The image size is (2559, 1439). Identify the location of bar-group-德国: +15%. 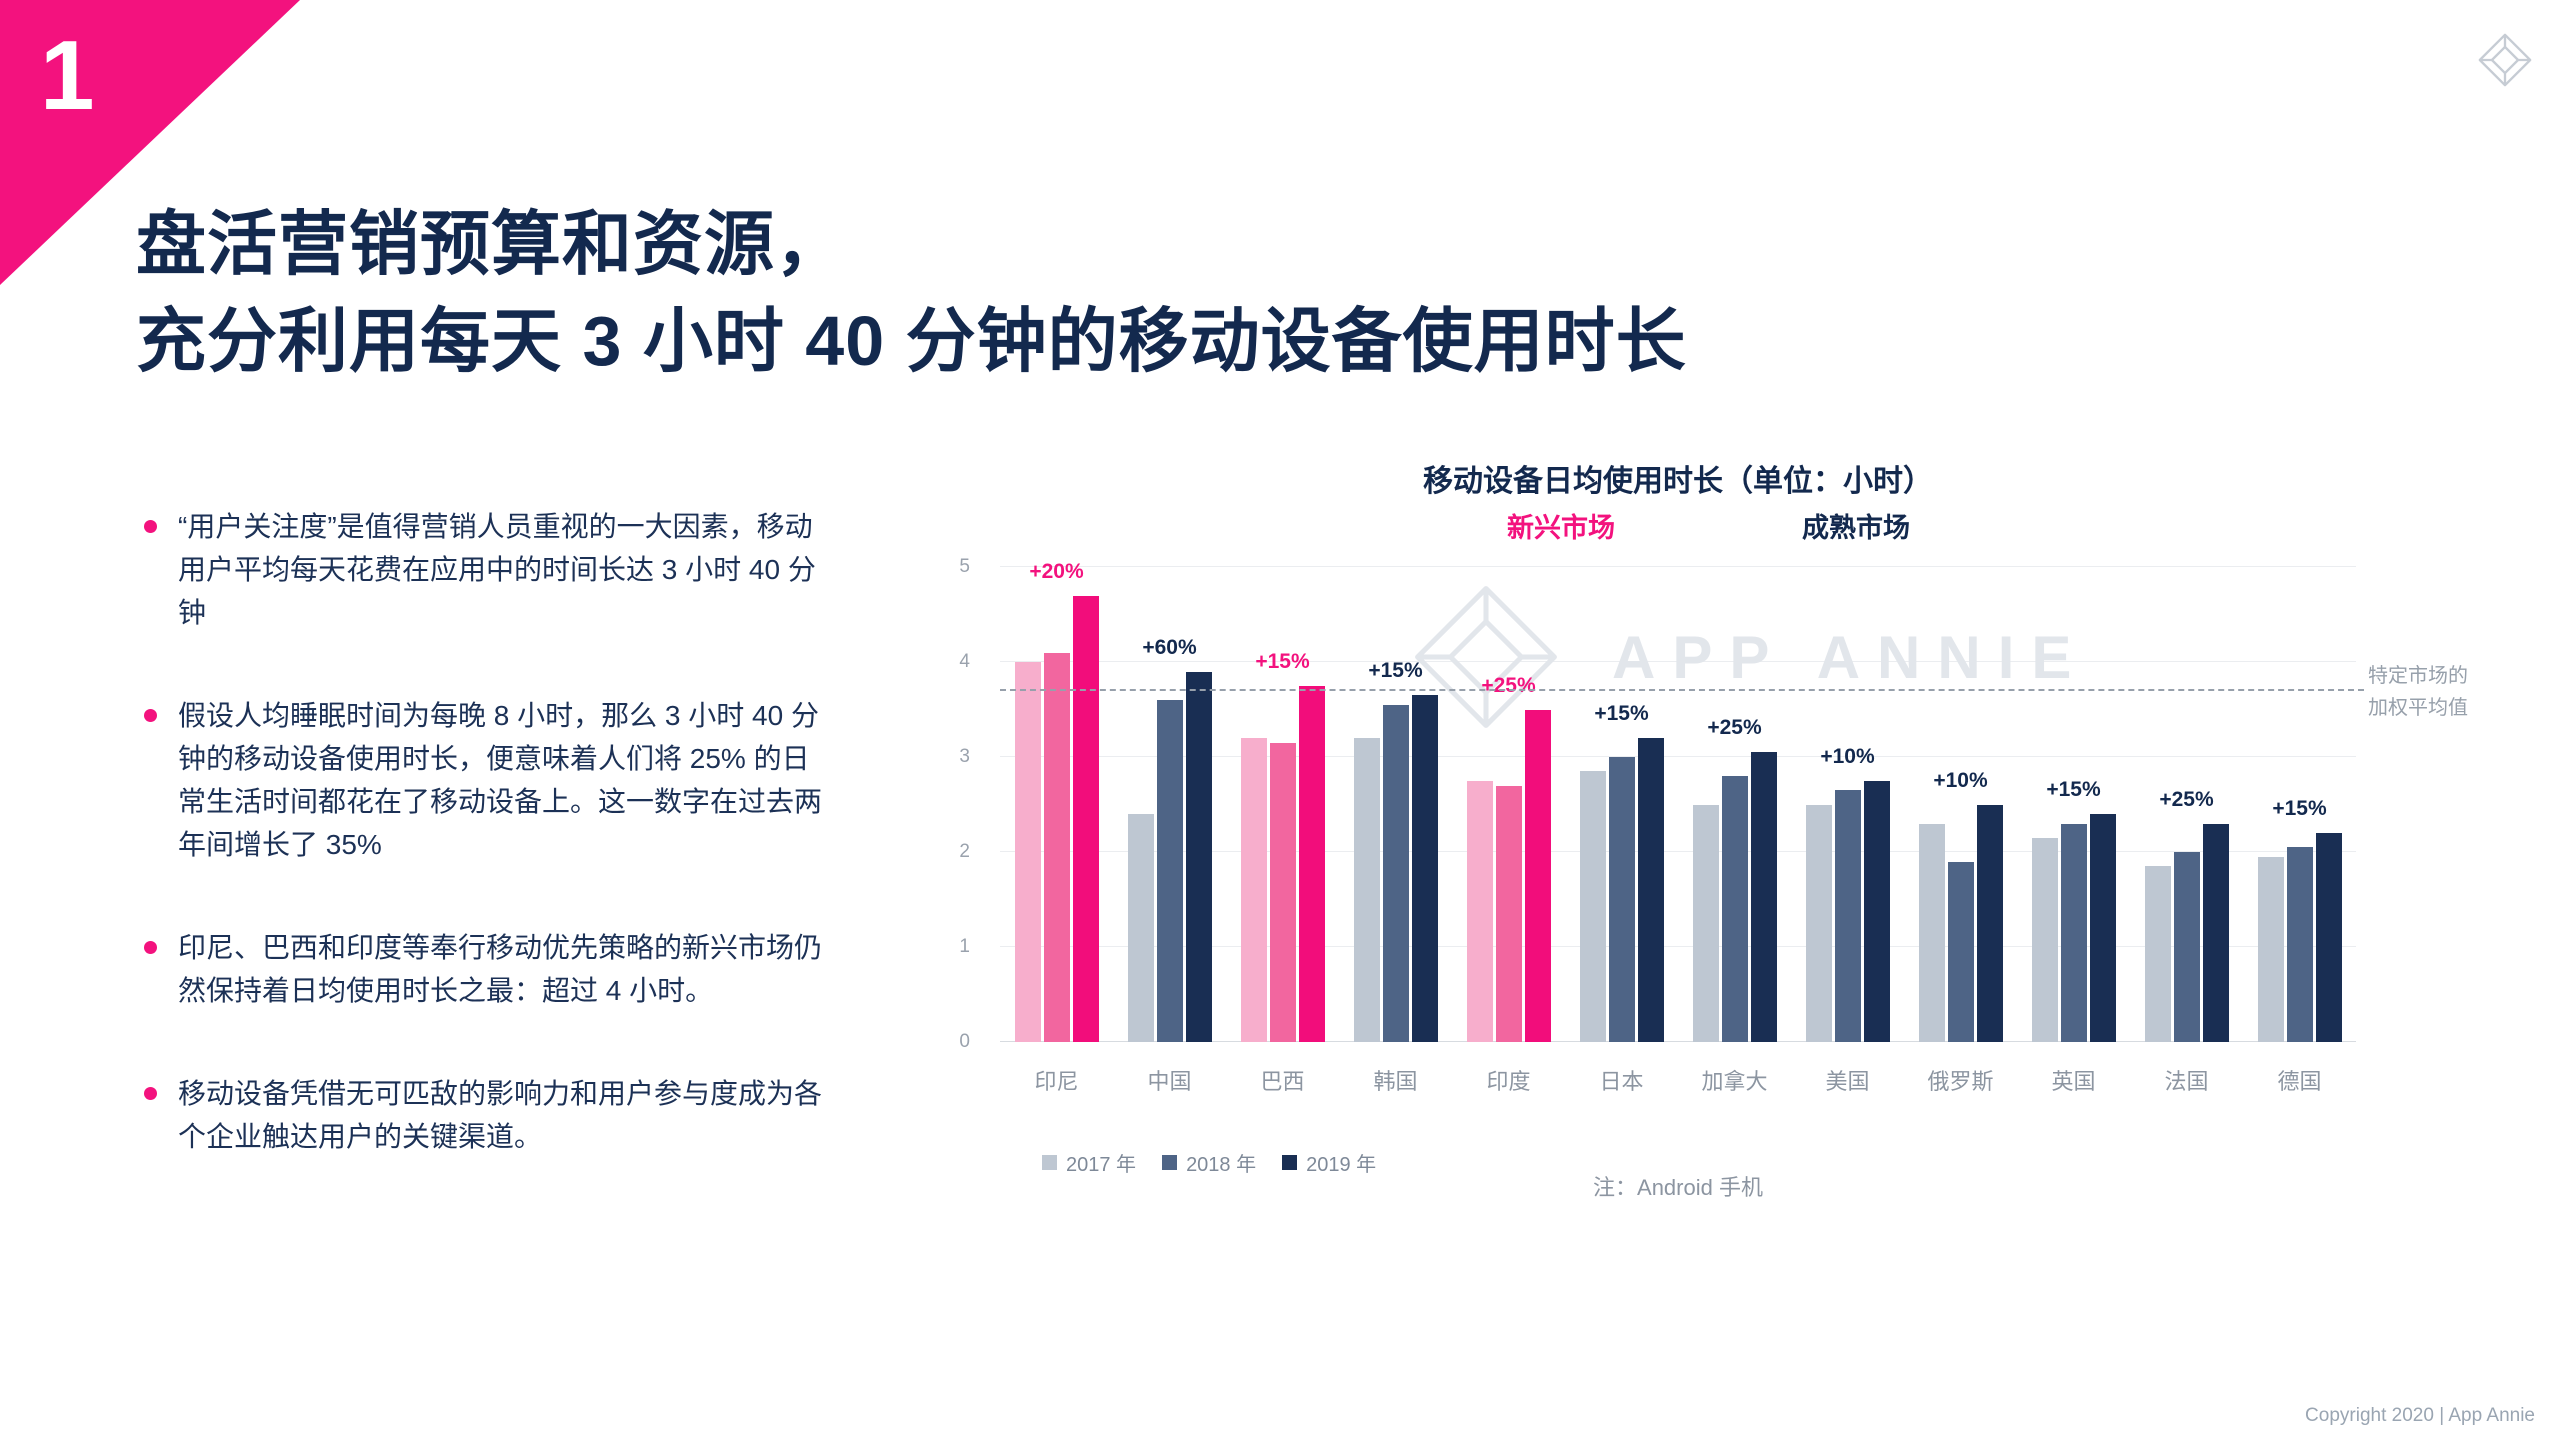
(2299, 804).